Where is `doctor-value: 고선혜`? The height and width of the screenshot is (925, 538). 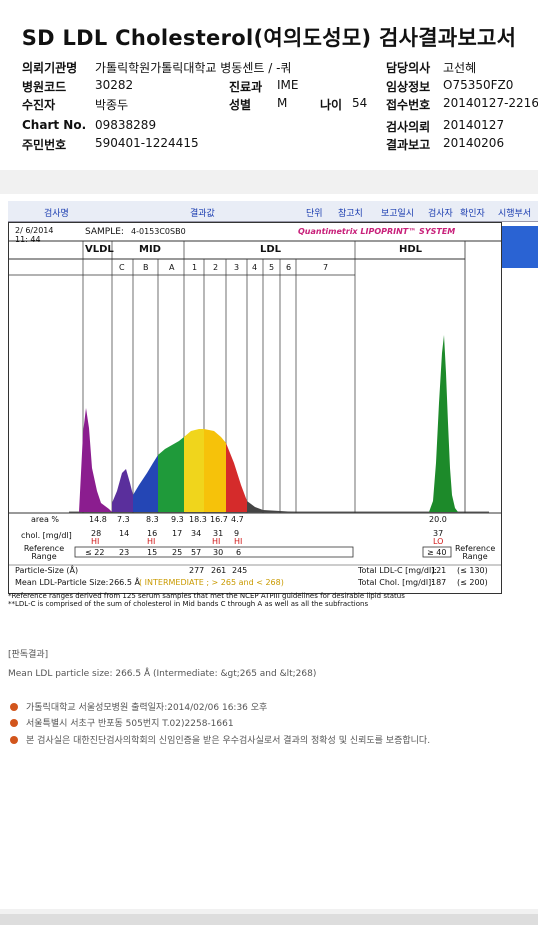
doctor-value: 고선혜 is located at coordinates (460, 68).